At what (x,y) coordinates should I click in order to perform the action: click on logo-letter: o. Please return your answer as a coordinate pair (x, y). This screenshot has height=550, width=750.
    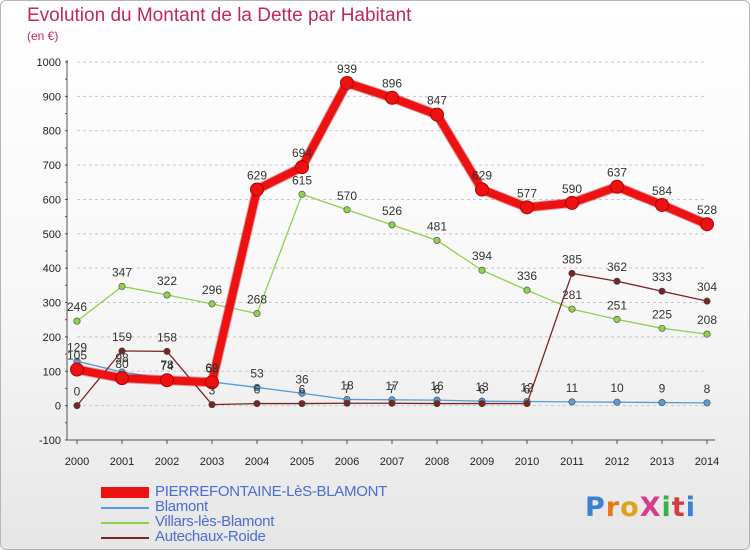
    Looking at the image, I should click on (630, 507).